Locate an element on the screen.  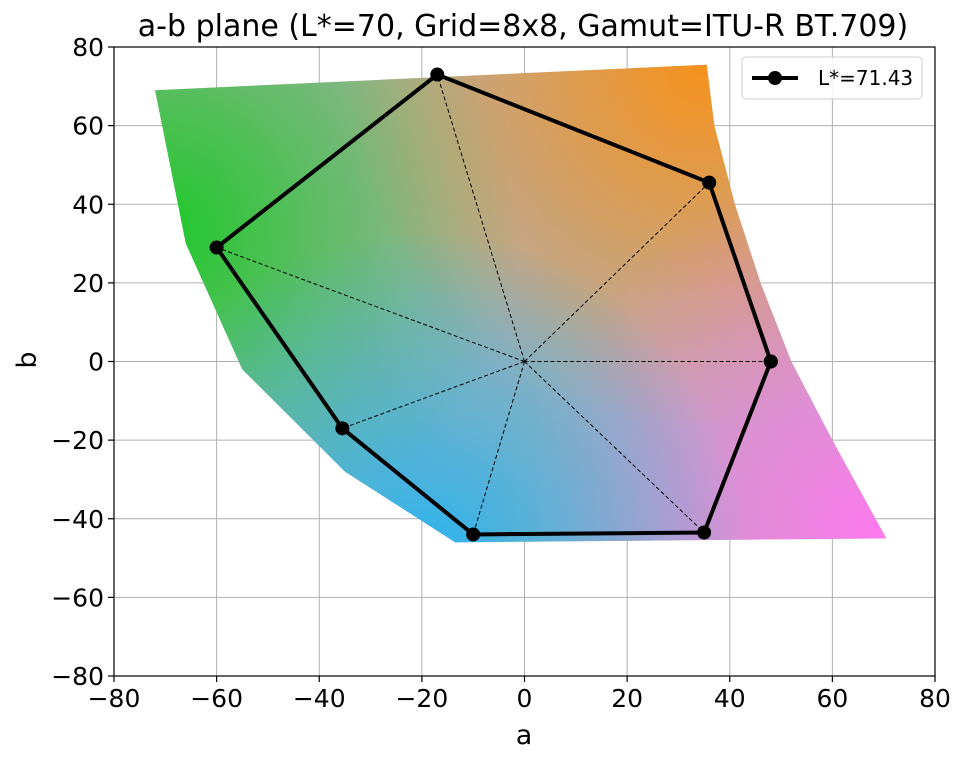
y-tick-label: 20 is located at coordinates (88, 283).